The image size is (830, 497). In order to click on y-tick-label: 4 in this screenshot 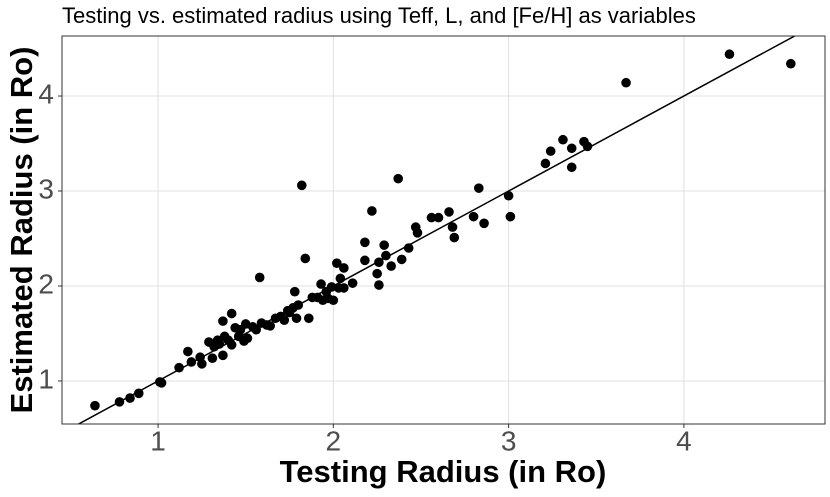, I will do `click(46, 93)`.